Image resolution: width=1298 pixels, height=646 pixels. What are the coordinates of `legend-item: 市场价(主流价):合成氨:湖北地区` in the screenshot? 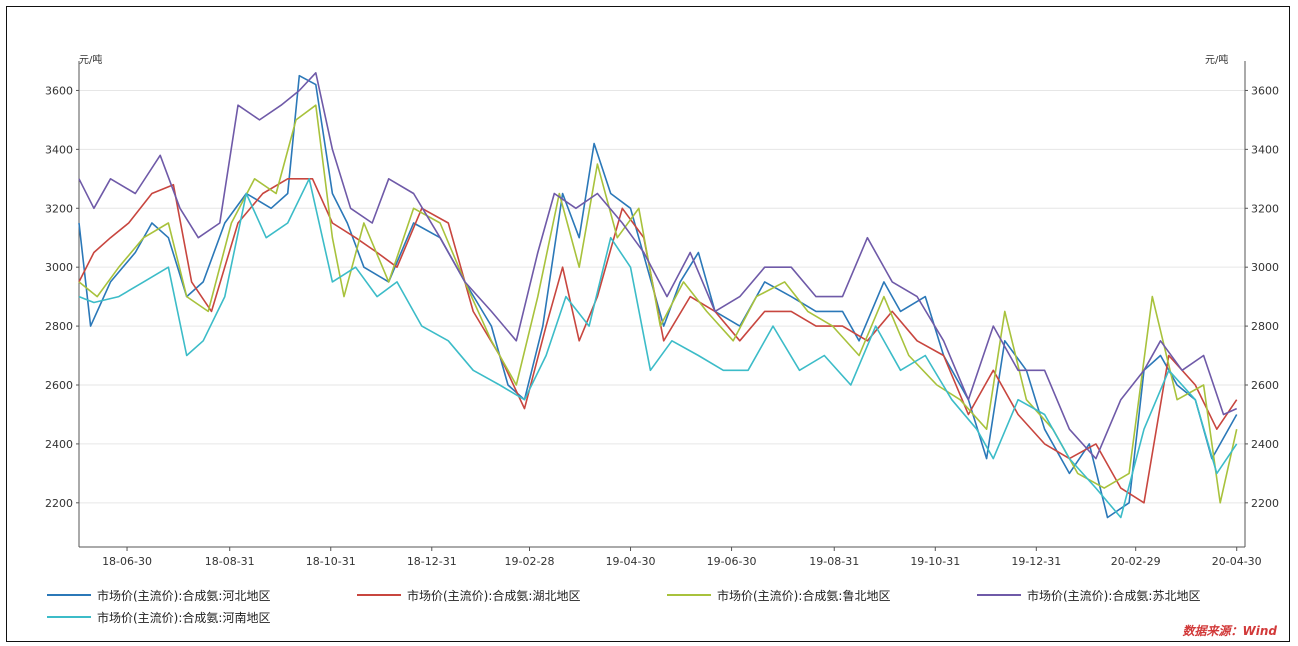 It's located at (468, 595).